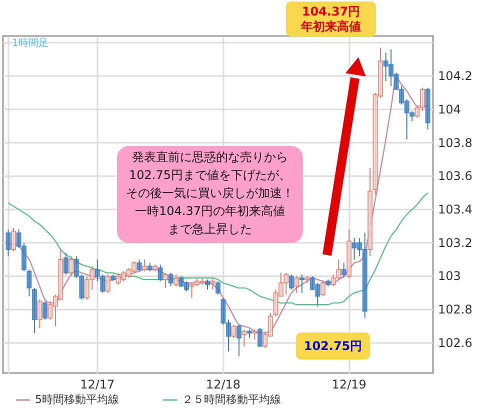 Image resolution: width=477 pixels, height=417 pixels. I want to click on y-tick-label: 103.8, so click(455, 143).